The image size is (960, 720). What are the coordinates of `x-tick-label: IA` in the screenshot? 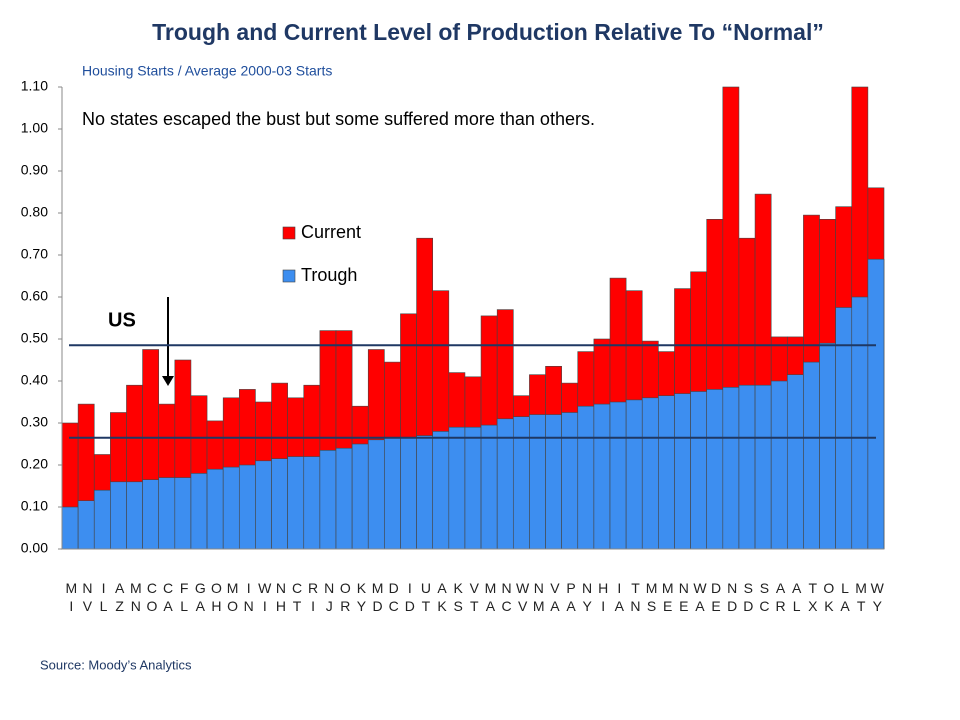 It's located at (619, 598).